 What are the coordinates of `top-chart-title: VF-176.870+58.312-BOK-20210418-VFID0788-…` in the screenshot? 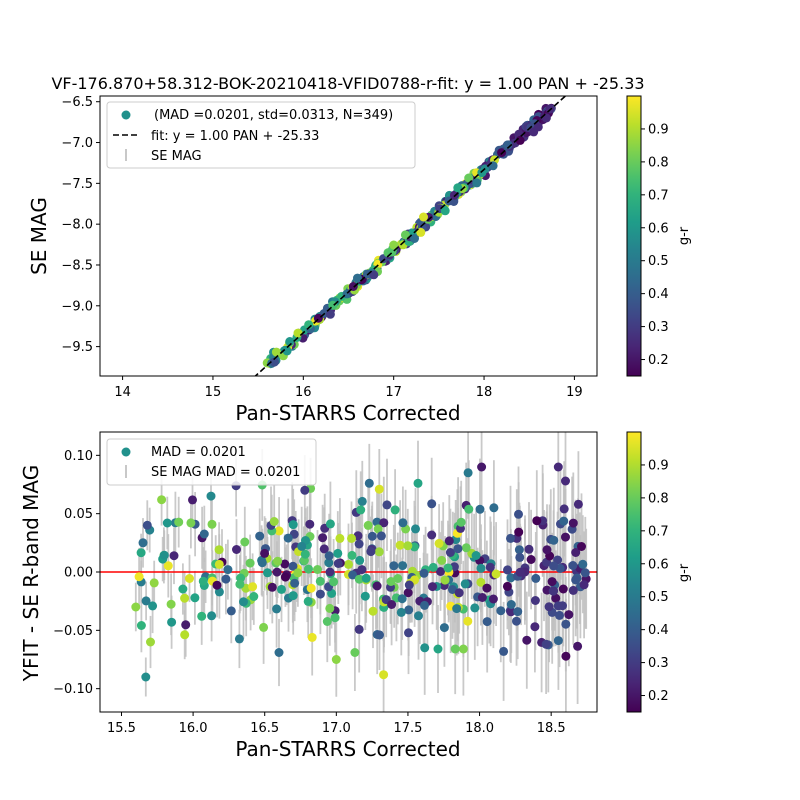 It's located at (347, 83).